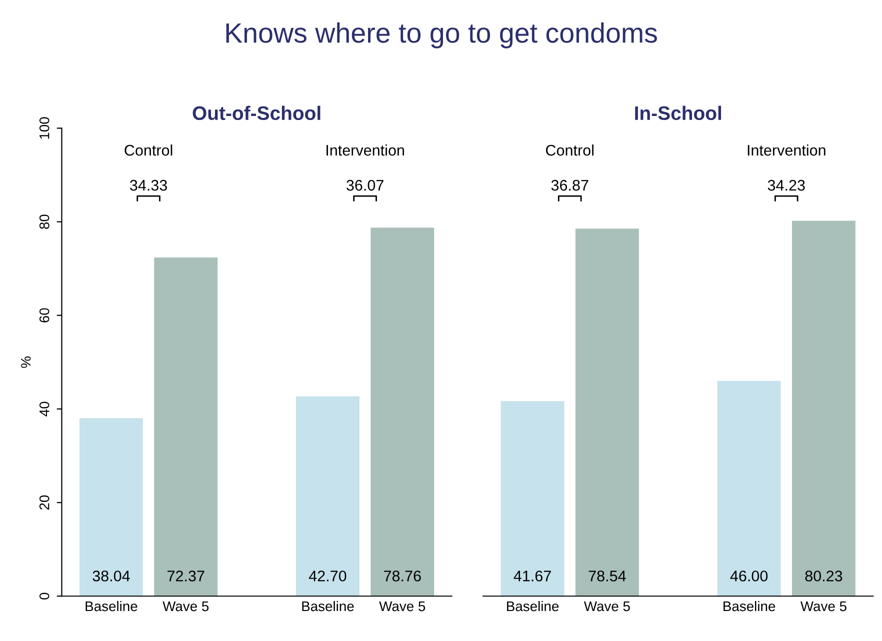 The height and width of the screenshot is (641, 882). Describe the element at coordinates (256, 113) in the screenshot. I see `chart-subtitle: Out-of-School` at that location.